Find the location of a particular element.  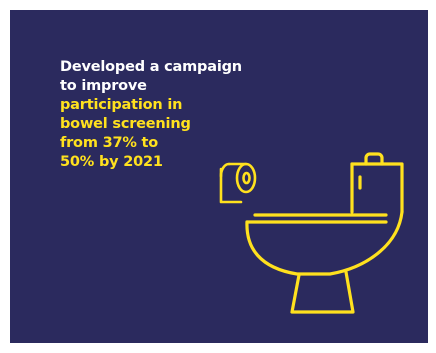

toilet-paper-icon is located at coordinates (238, 183).